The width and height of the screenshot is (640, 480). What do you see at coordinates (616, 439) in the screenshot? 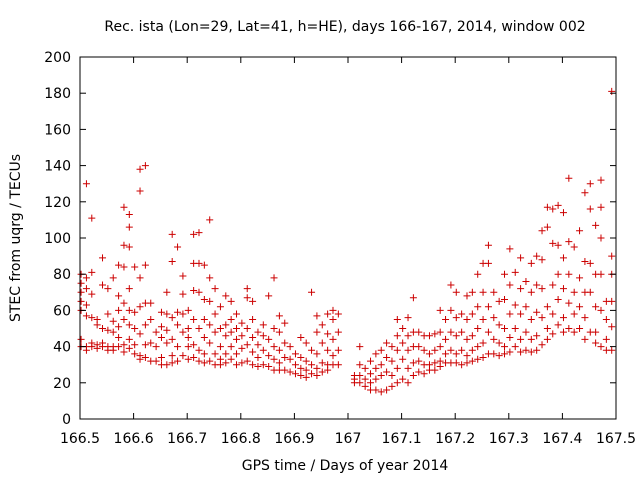
I see `x-tick-label: 167.5` at bounding box center [616, 439].